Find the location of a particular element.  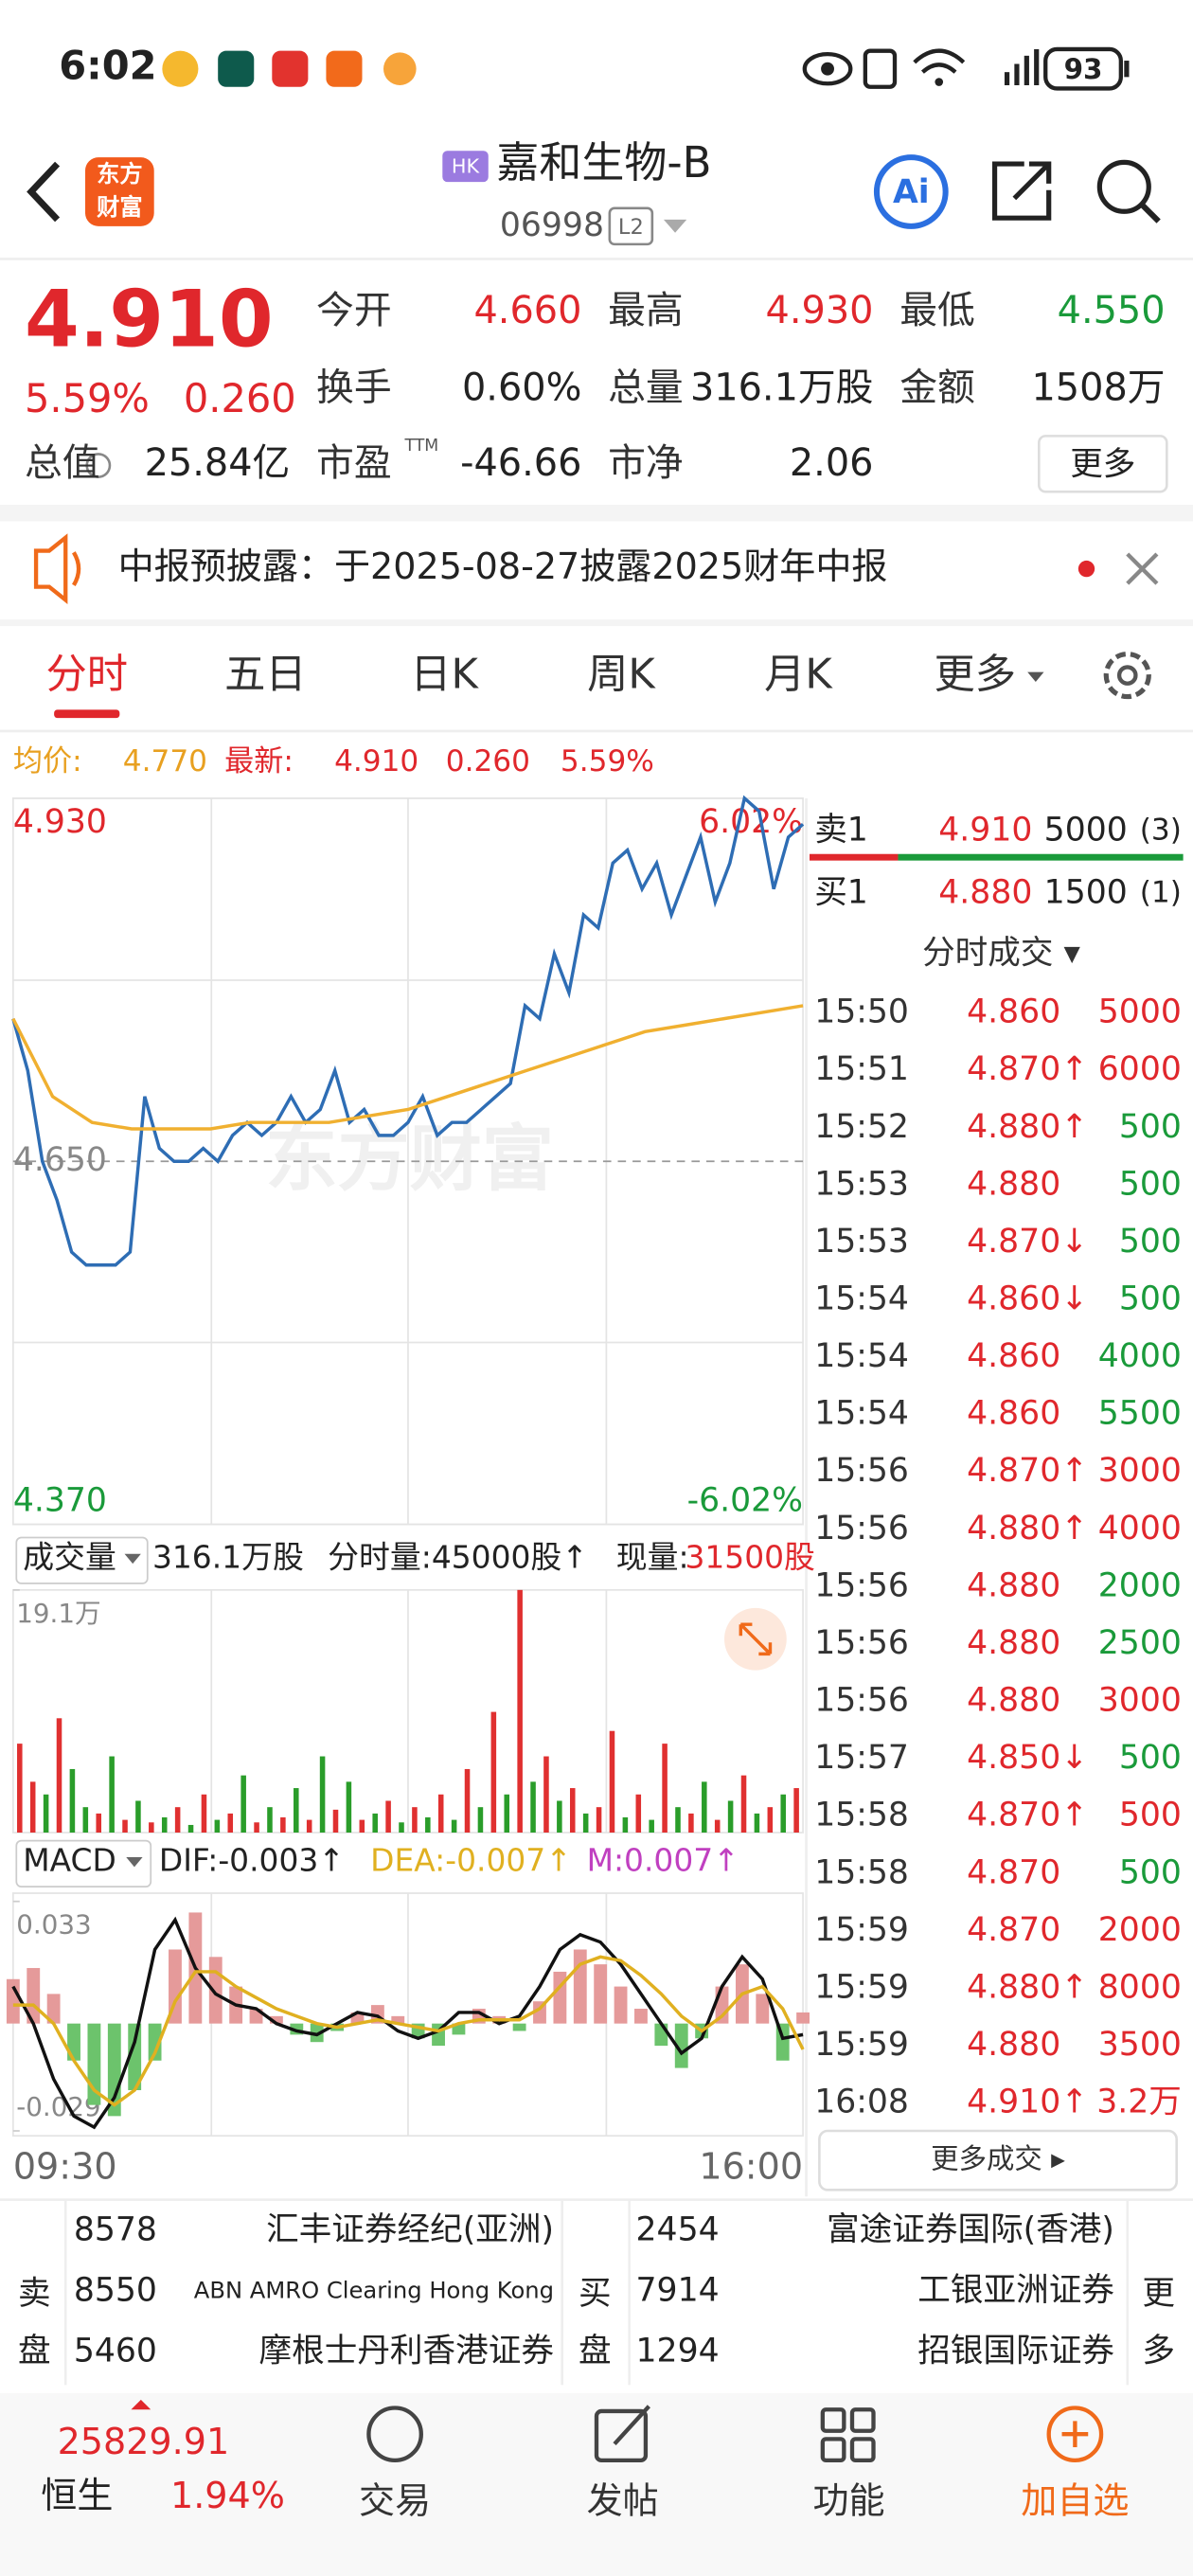

broker-id: 8550 is located at coordinates (115, 2291).